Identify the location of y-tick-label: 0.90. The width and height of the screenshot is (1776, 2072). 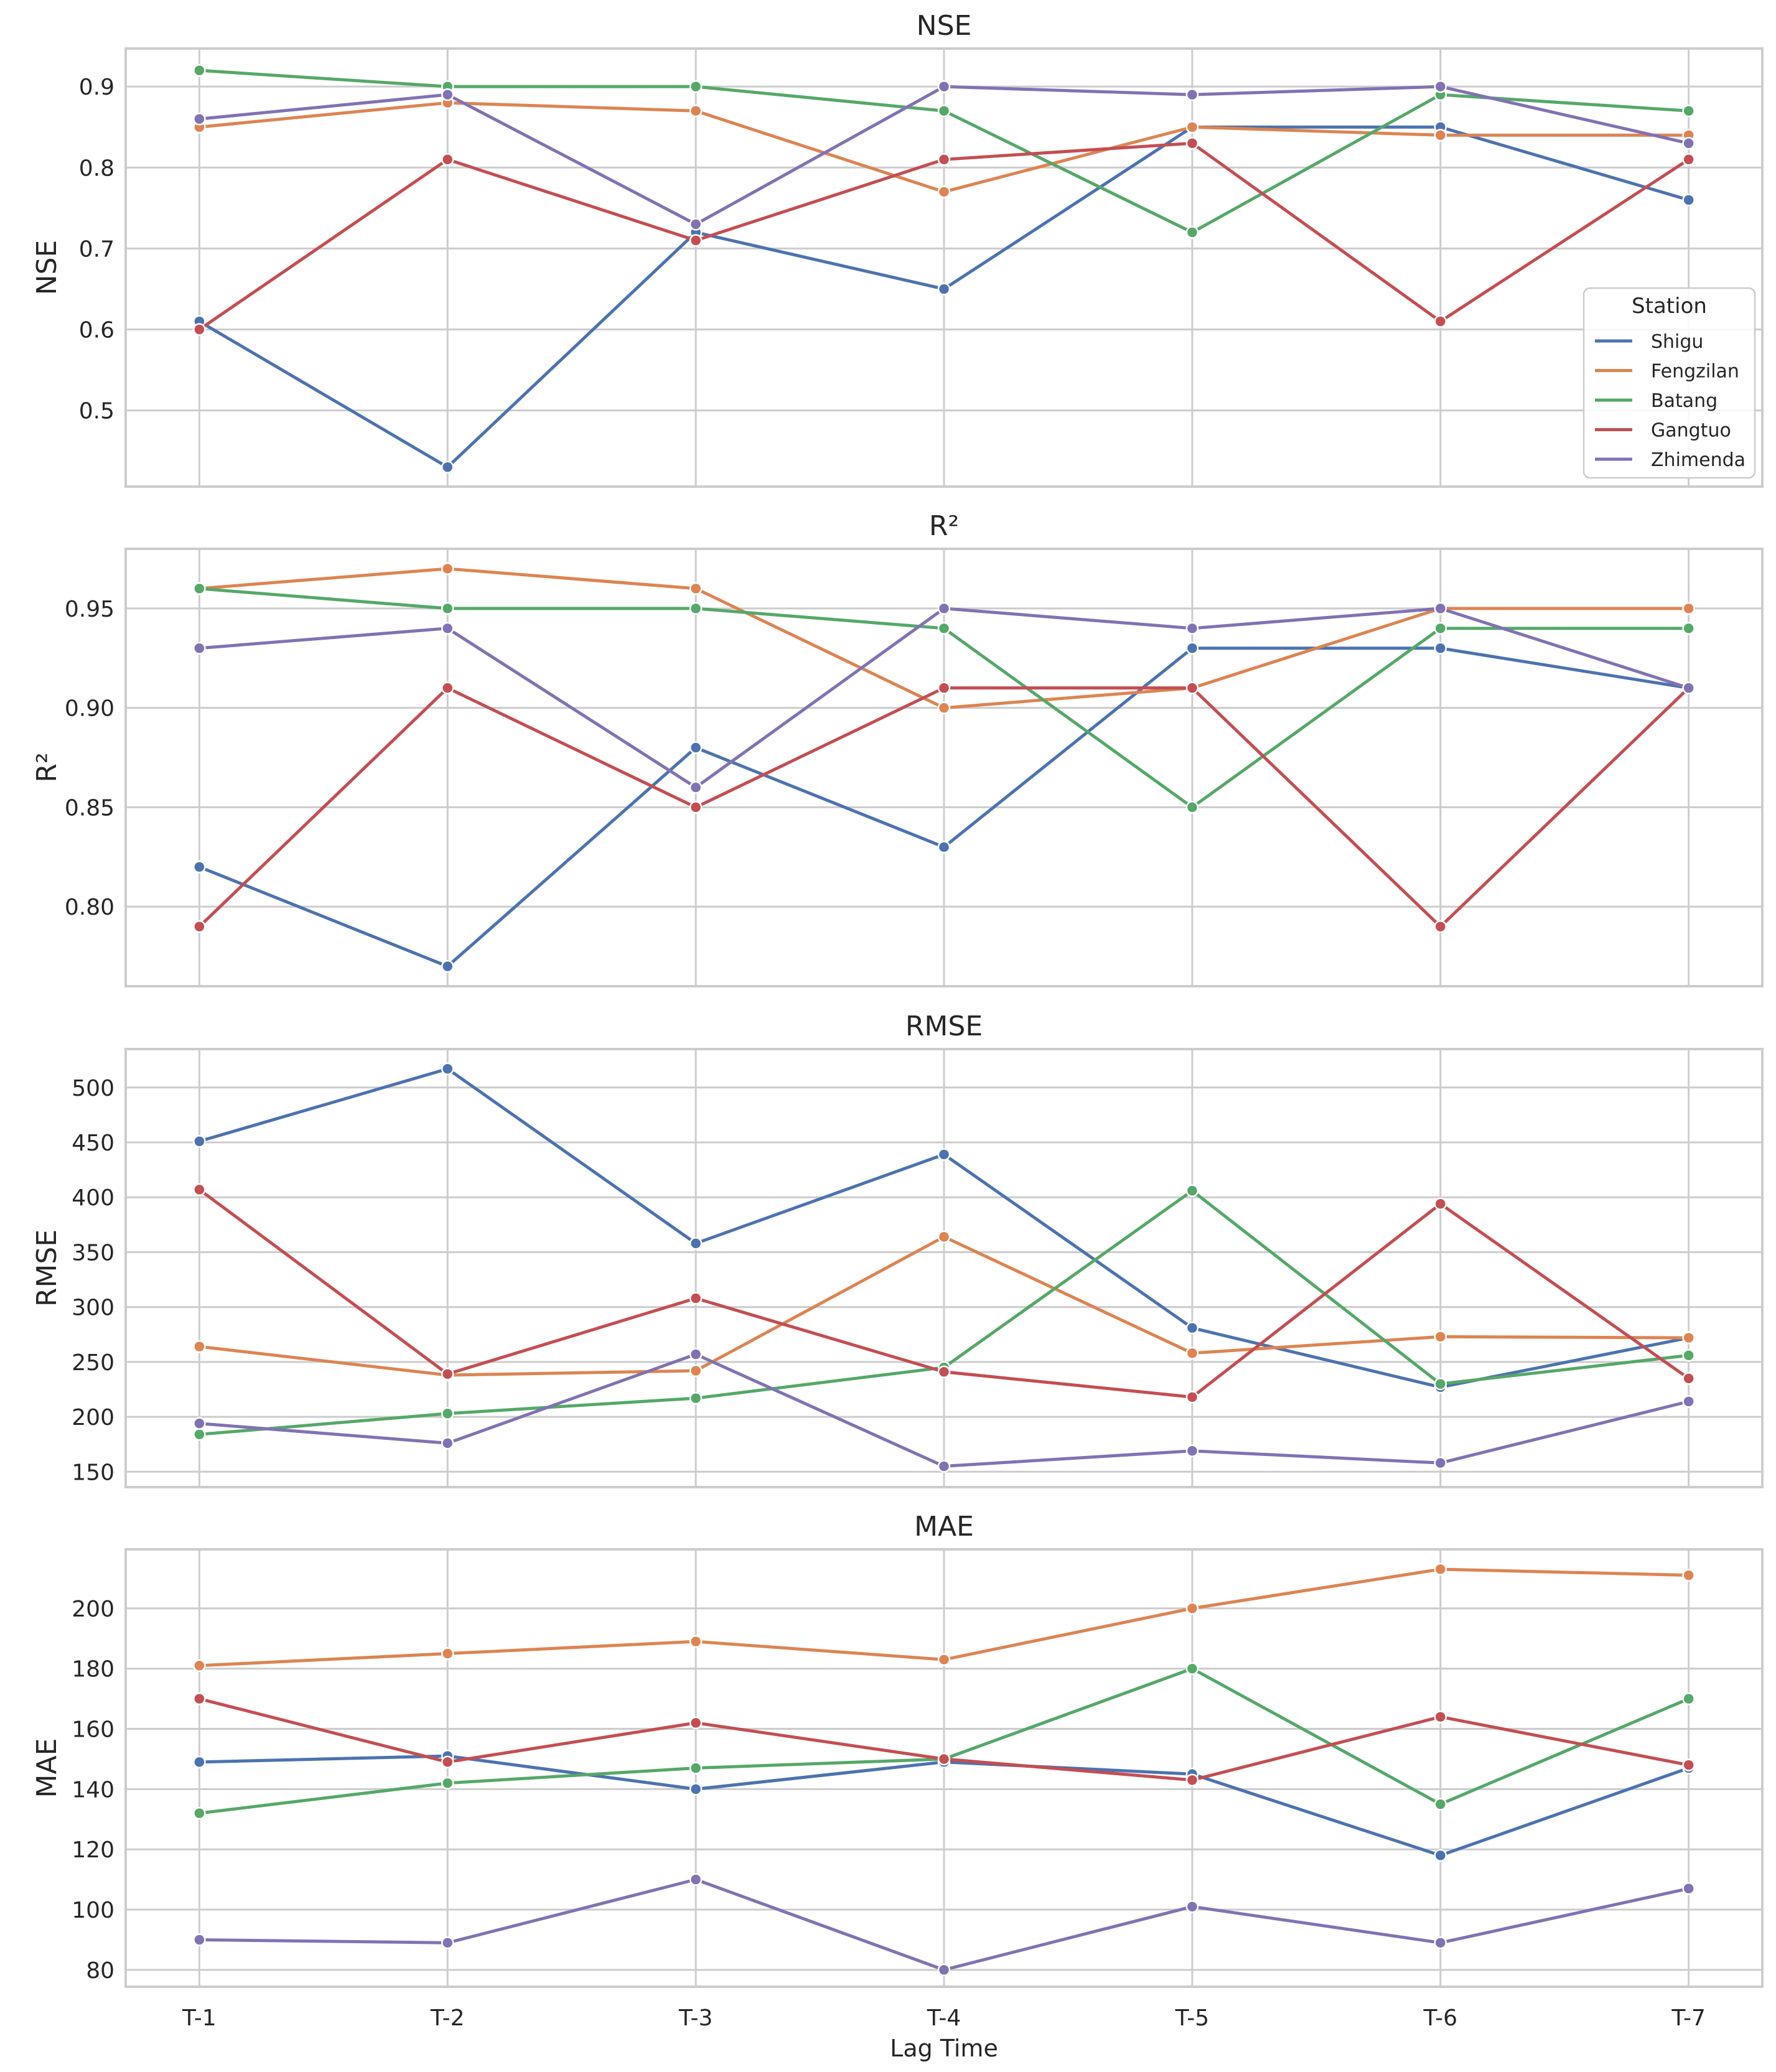
(90, 709).